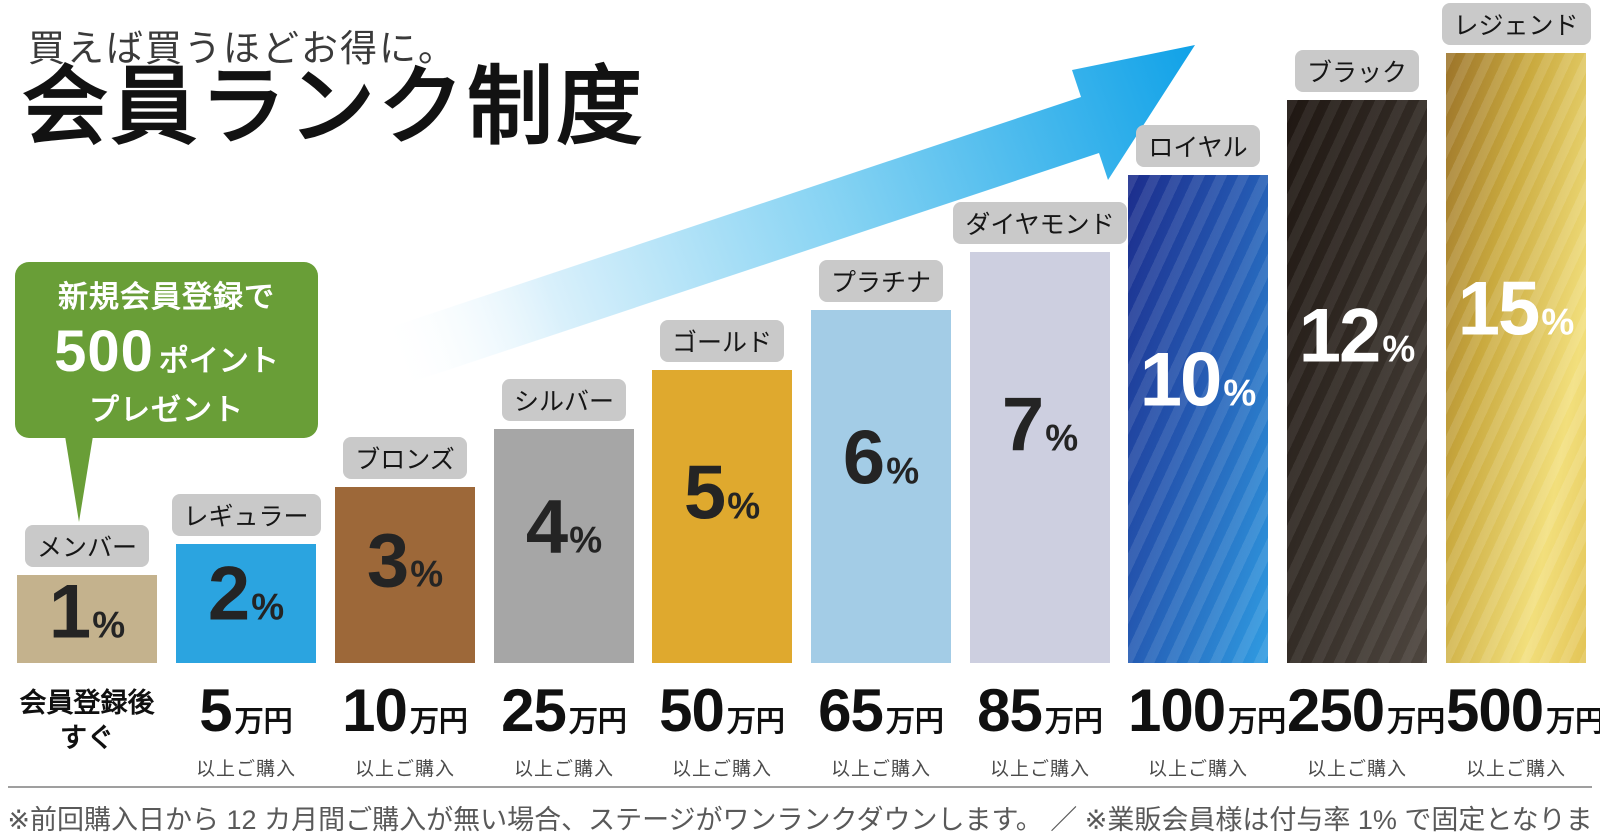 The image size is (1600, 840). Describe the element at coordinates (405, 728) in the screenshot. I see `tier-threshold: 10 万円 以上ご購入` at that location.